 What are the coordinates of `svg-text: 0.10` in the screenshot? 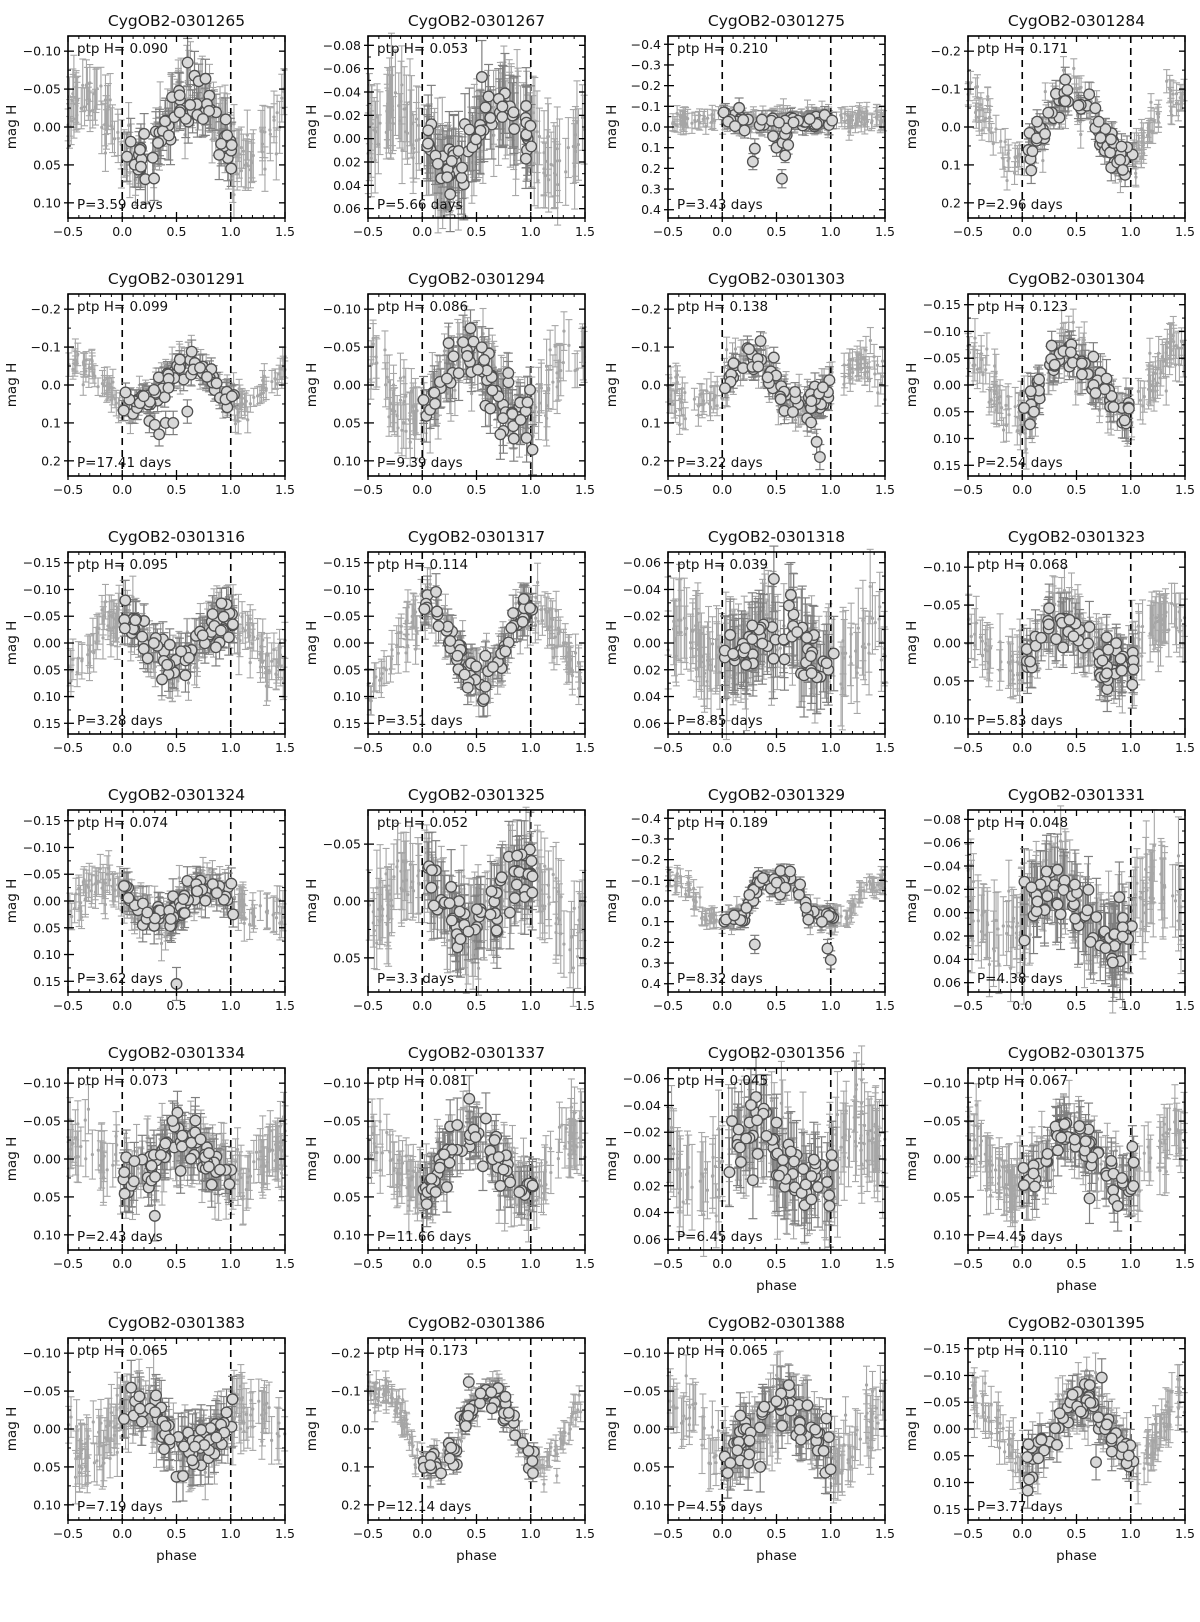 It's located at (47, 202).